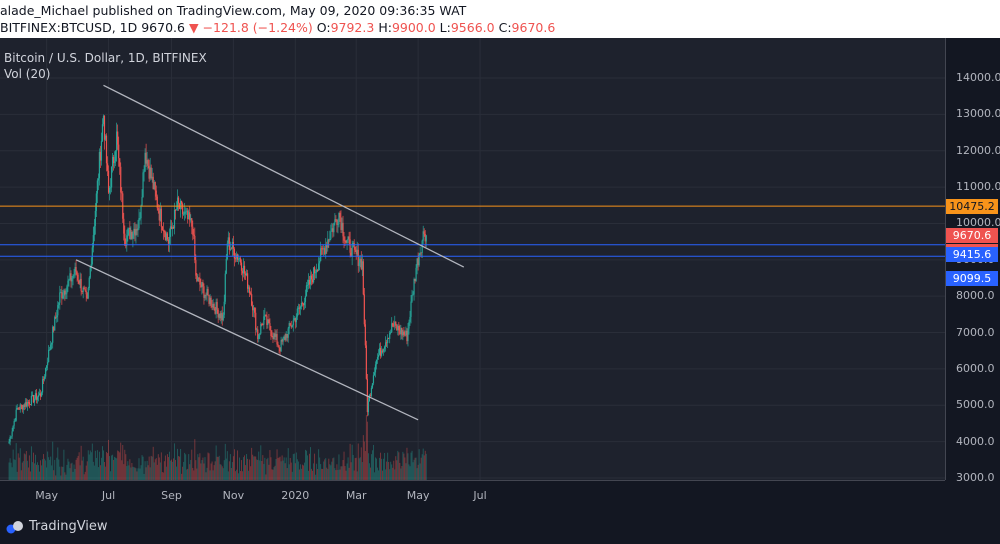  What do you see at coordinates (975, 296) in the screenshot?
I see `price-tick-label: 8000.0` at bounding box center [975, 296].